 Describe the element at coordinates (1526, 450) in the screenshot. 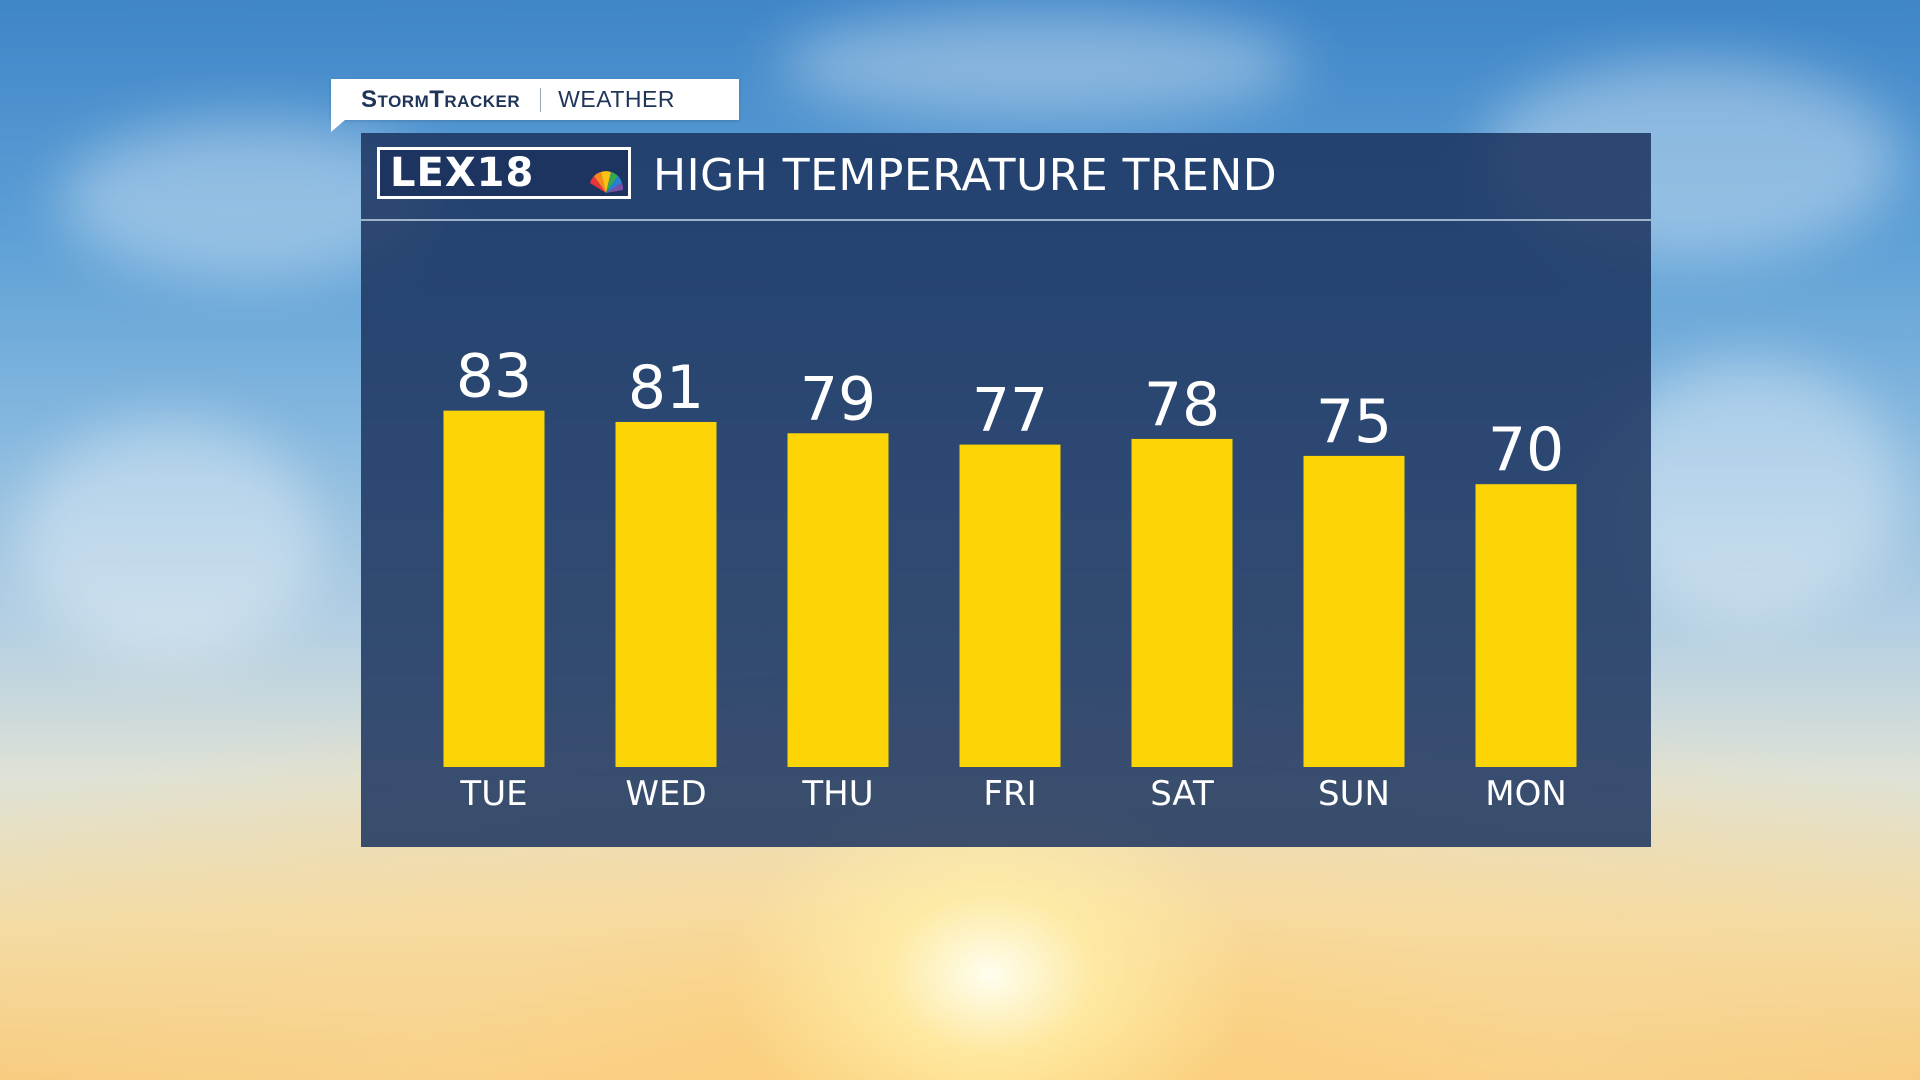

I see `value-label-mon: 70` at that location.